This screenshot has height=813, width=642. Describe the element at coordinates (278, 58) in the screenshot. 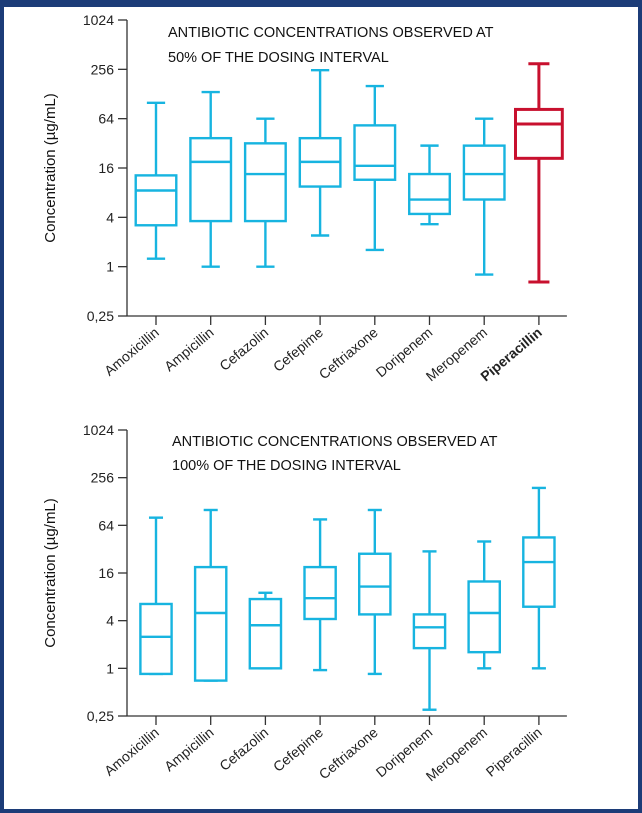

I see `chart-title-line: 50% OF THE DOSING INTERVAL` at that location.